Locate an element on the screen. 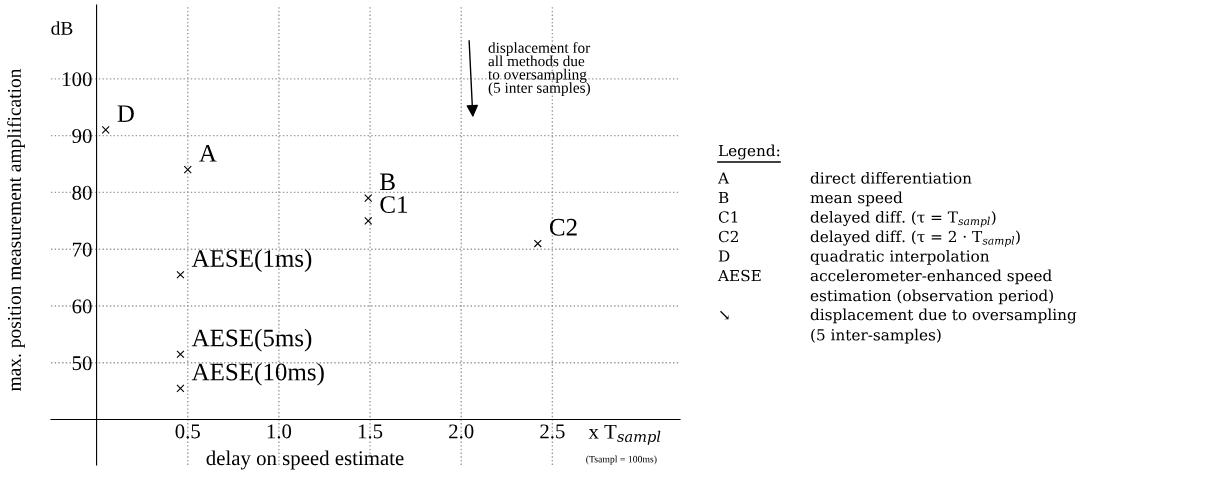 Image resolution: width=1210 pixels, height=488 pixels. annotation: dB is located at coordinates (62, 28).